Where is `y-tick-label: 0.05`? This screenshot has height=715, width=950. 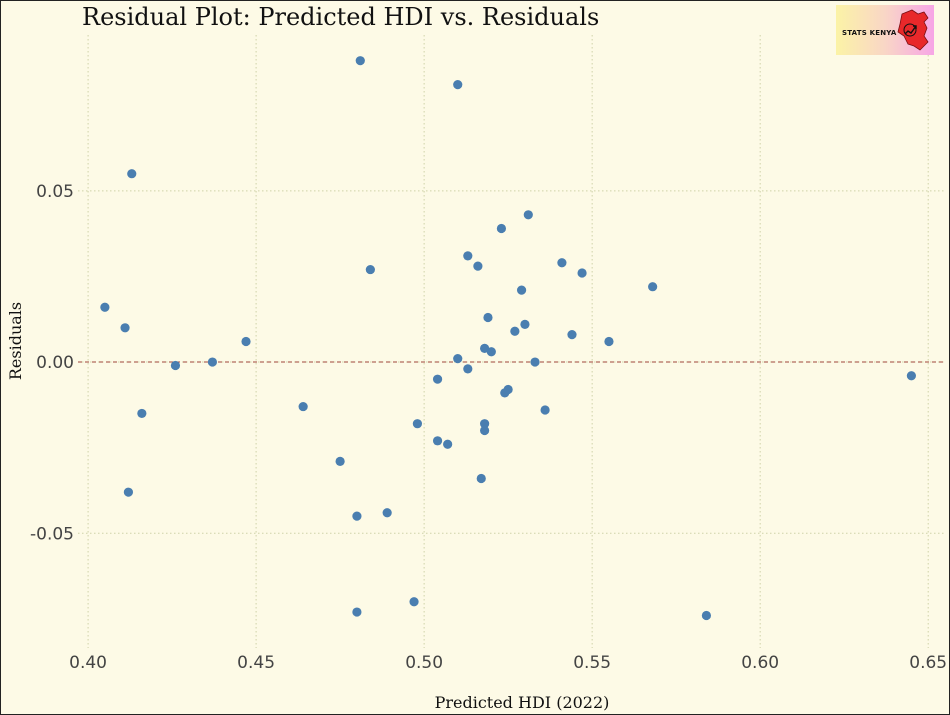 y-tick-label: 0.05 is located at coordinates (55, 192).